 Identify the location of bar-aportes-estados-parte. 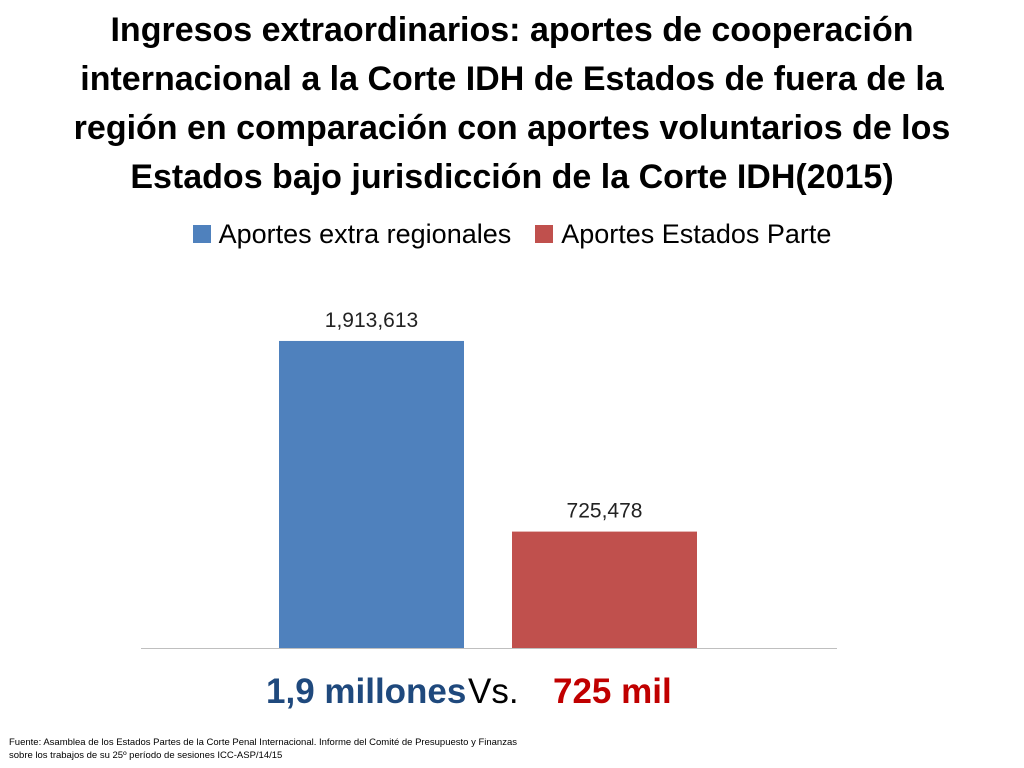
(604, 589).